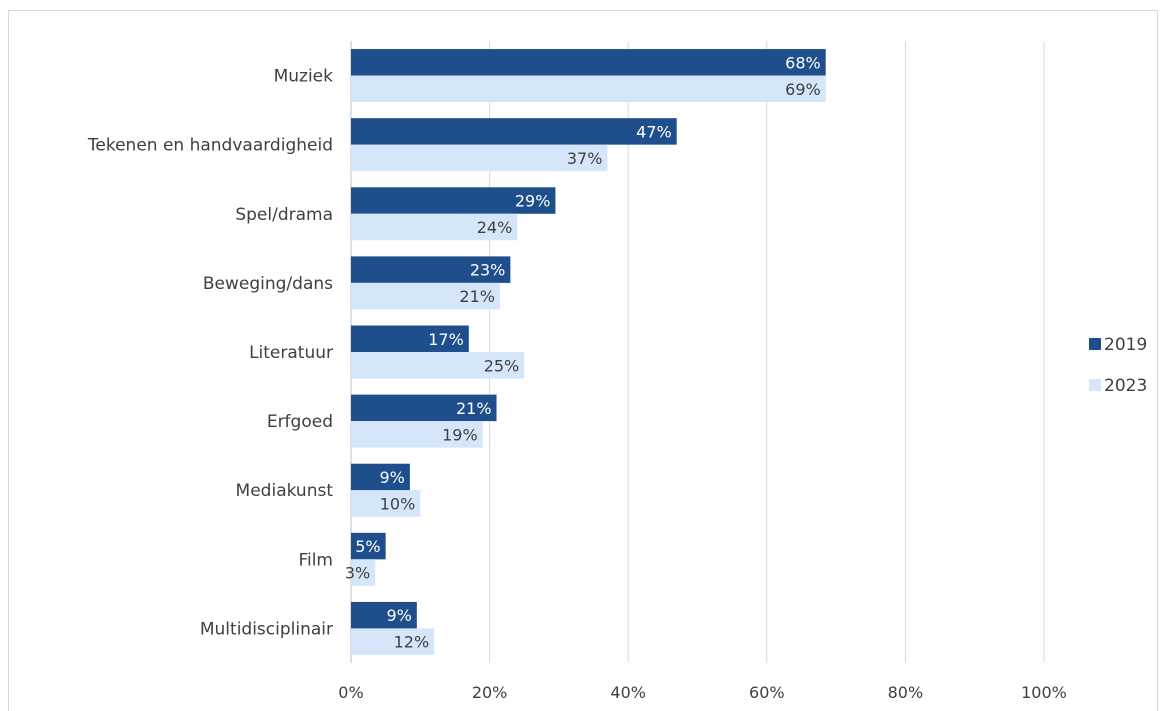 This screenshot has width=1163, height=711. Describe the element at coordinates (1118, 365) in the screenshot. I see `legend: 2019 2023` at that location.